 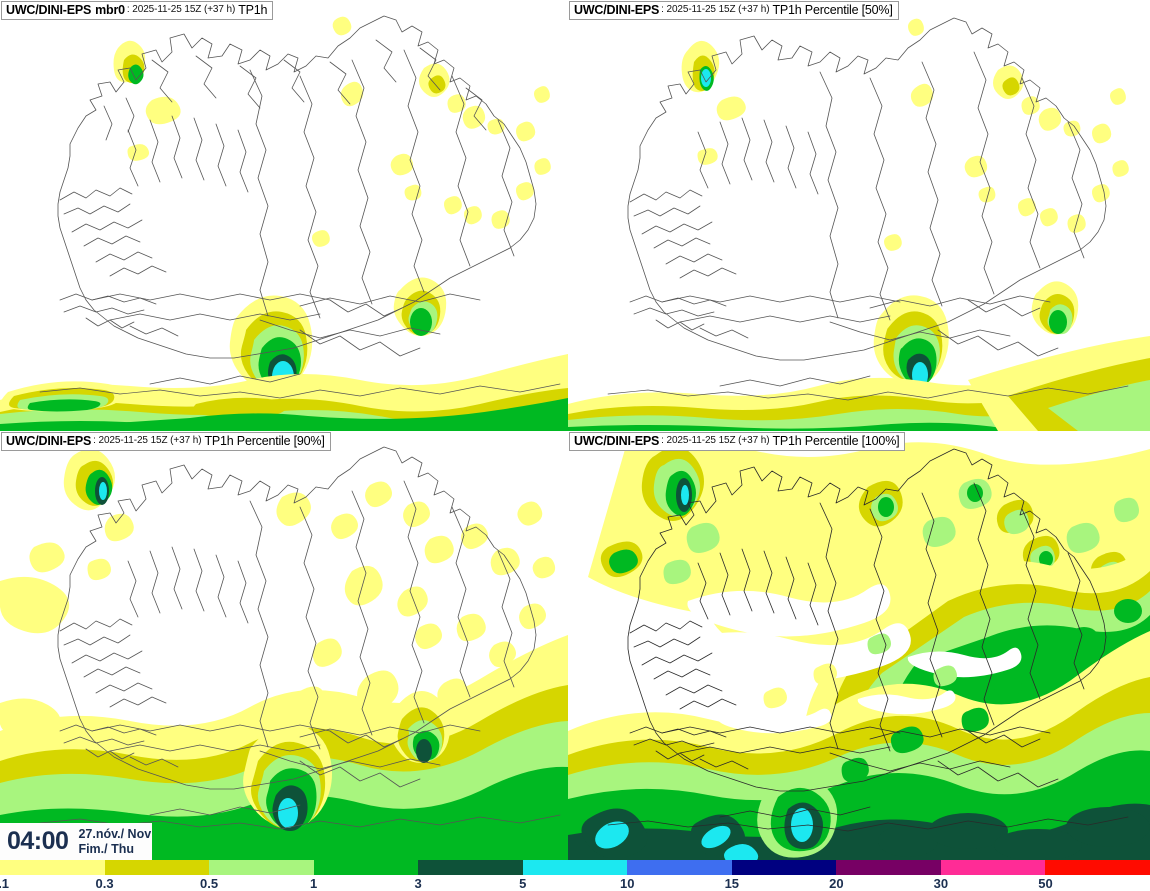 What do you see at coordinates (523, 883) in the screenshot?
I see `color-scale-tick-label: 5` at bounding box center [523, 883].